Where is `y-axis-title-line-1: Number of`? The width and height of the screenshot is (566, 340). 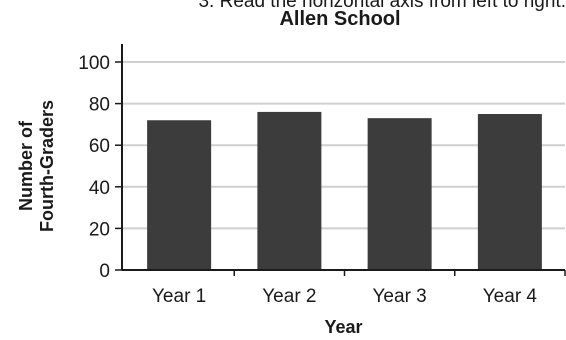 y-axis-title-line-1: Number of is located at coordinates (26, 165).